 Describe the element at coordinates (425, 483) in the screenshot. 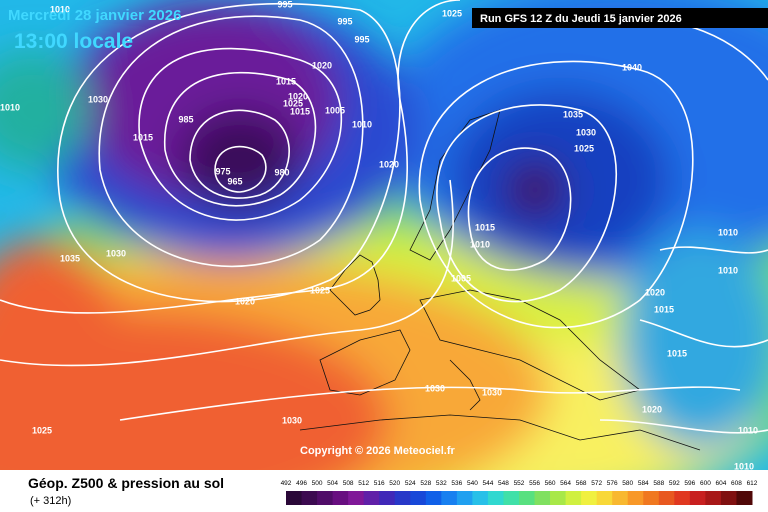

I see `legend-label: 528` at that location.